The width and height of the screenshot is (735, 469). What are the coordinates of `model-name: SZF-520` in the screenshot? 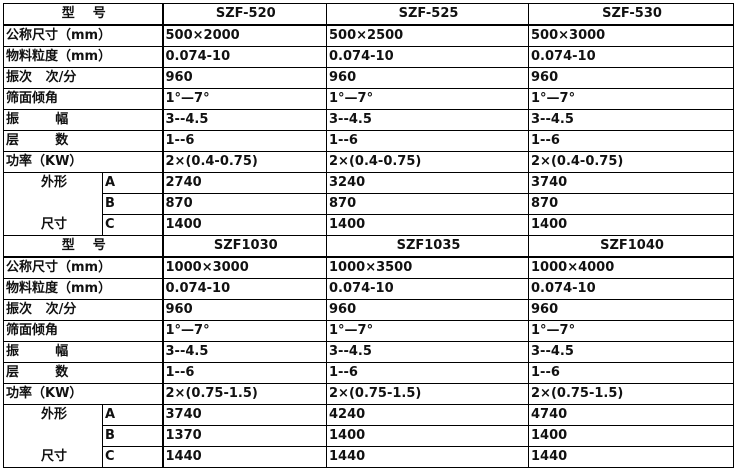 It's located at (245, 14).